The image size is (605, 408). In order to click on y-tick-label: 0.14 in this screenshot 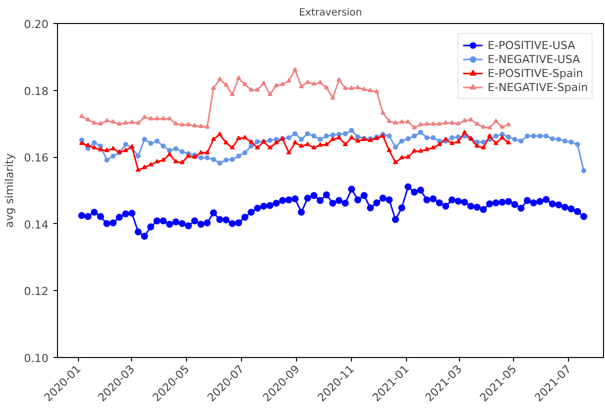, I will do `click(36, 225)`.